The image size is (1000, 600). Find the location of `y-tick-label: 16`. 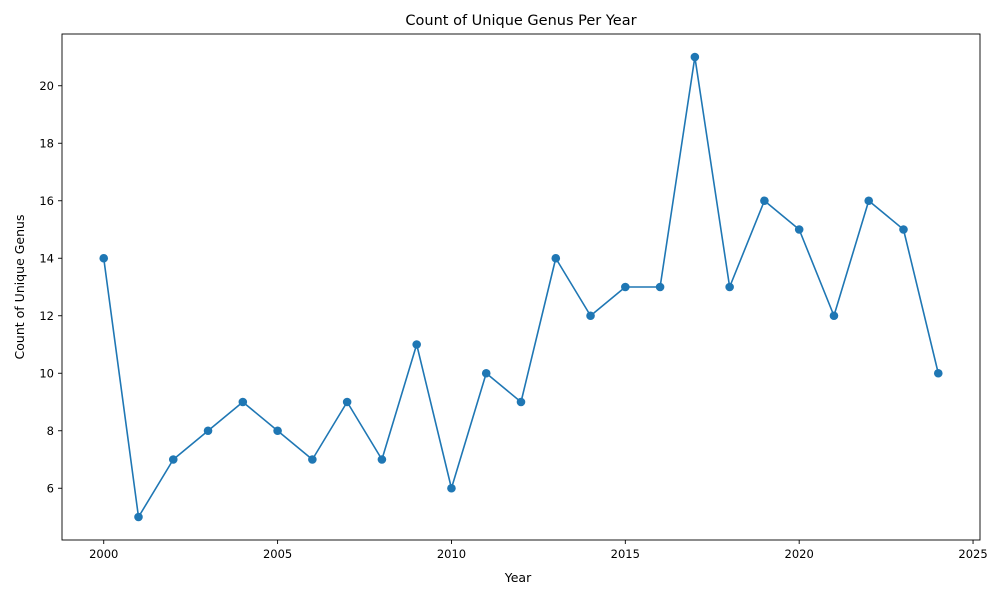

y-tick-label: 16 is located at coordinates (46, 201).